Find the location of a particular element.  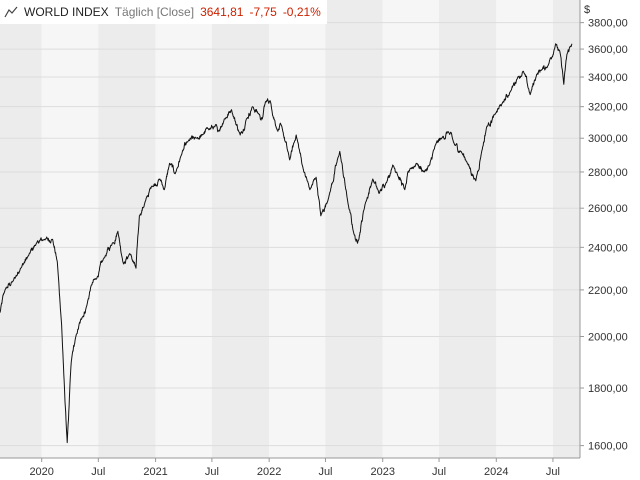

x-tick-label: 2023 is located at coordinates (382, 472).